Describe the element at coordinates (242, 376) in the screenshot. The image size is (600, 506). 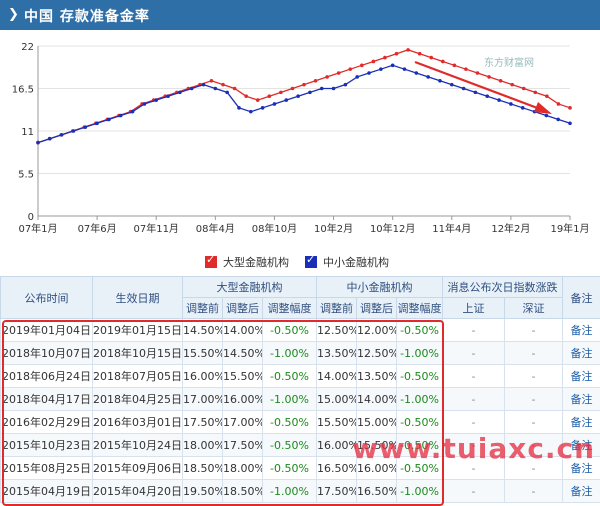
I see `cell-la: 15.50%` at that location.